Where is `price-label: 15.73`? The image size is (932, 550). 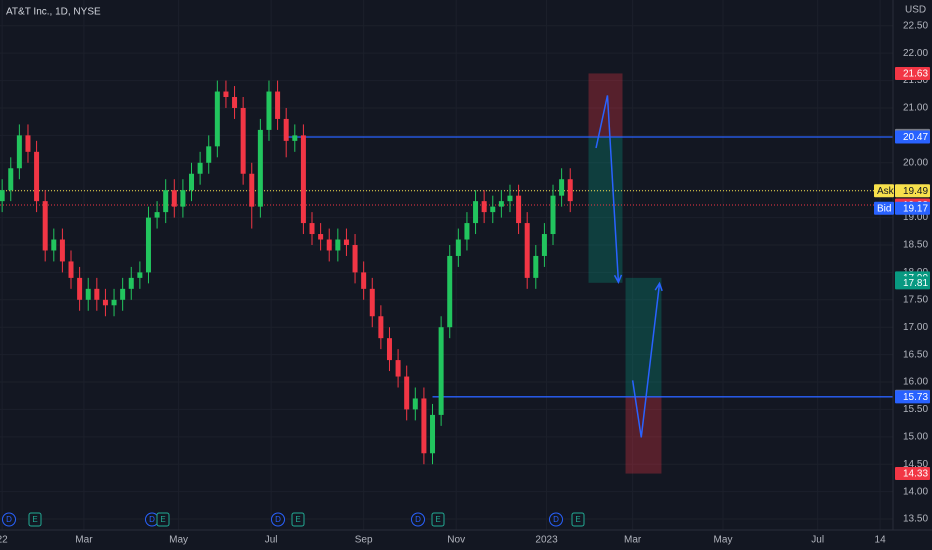 price-label: 15.73 is located at coordinates (915, 397).